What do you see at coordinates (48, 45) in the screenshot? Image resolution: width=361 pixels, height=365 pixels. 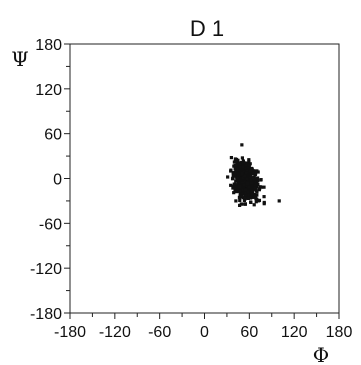 I see `y-tick-label: 180` at bounding box center [48, 45].